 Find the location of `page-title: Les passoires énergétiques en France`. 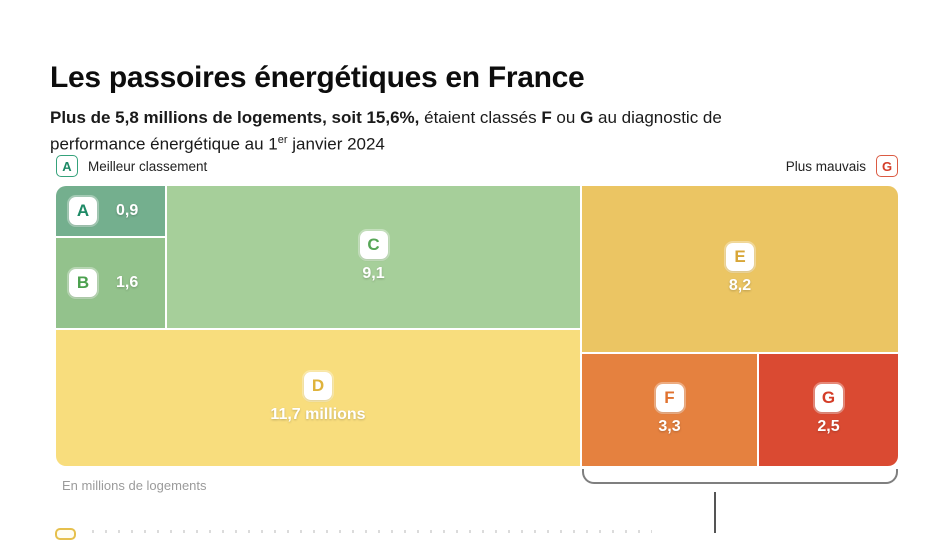

page-title: Les passoires énergétiques en France is located at coordinates (317, 78).